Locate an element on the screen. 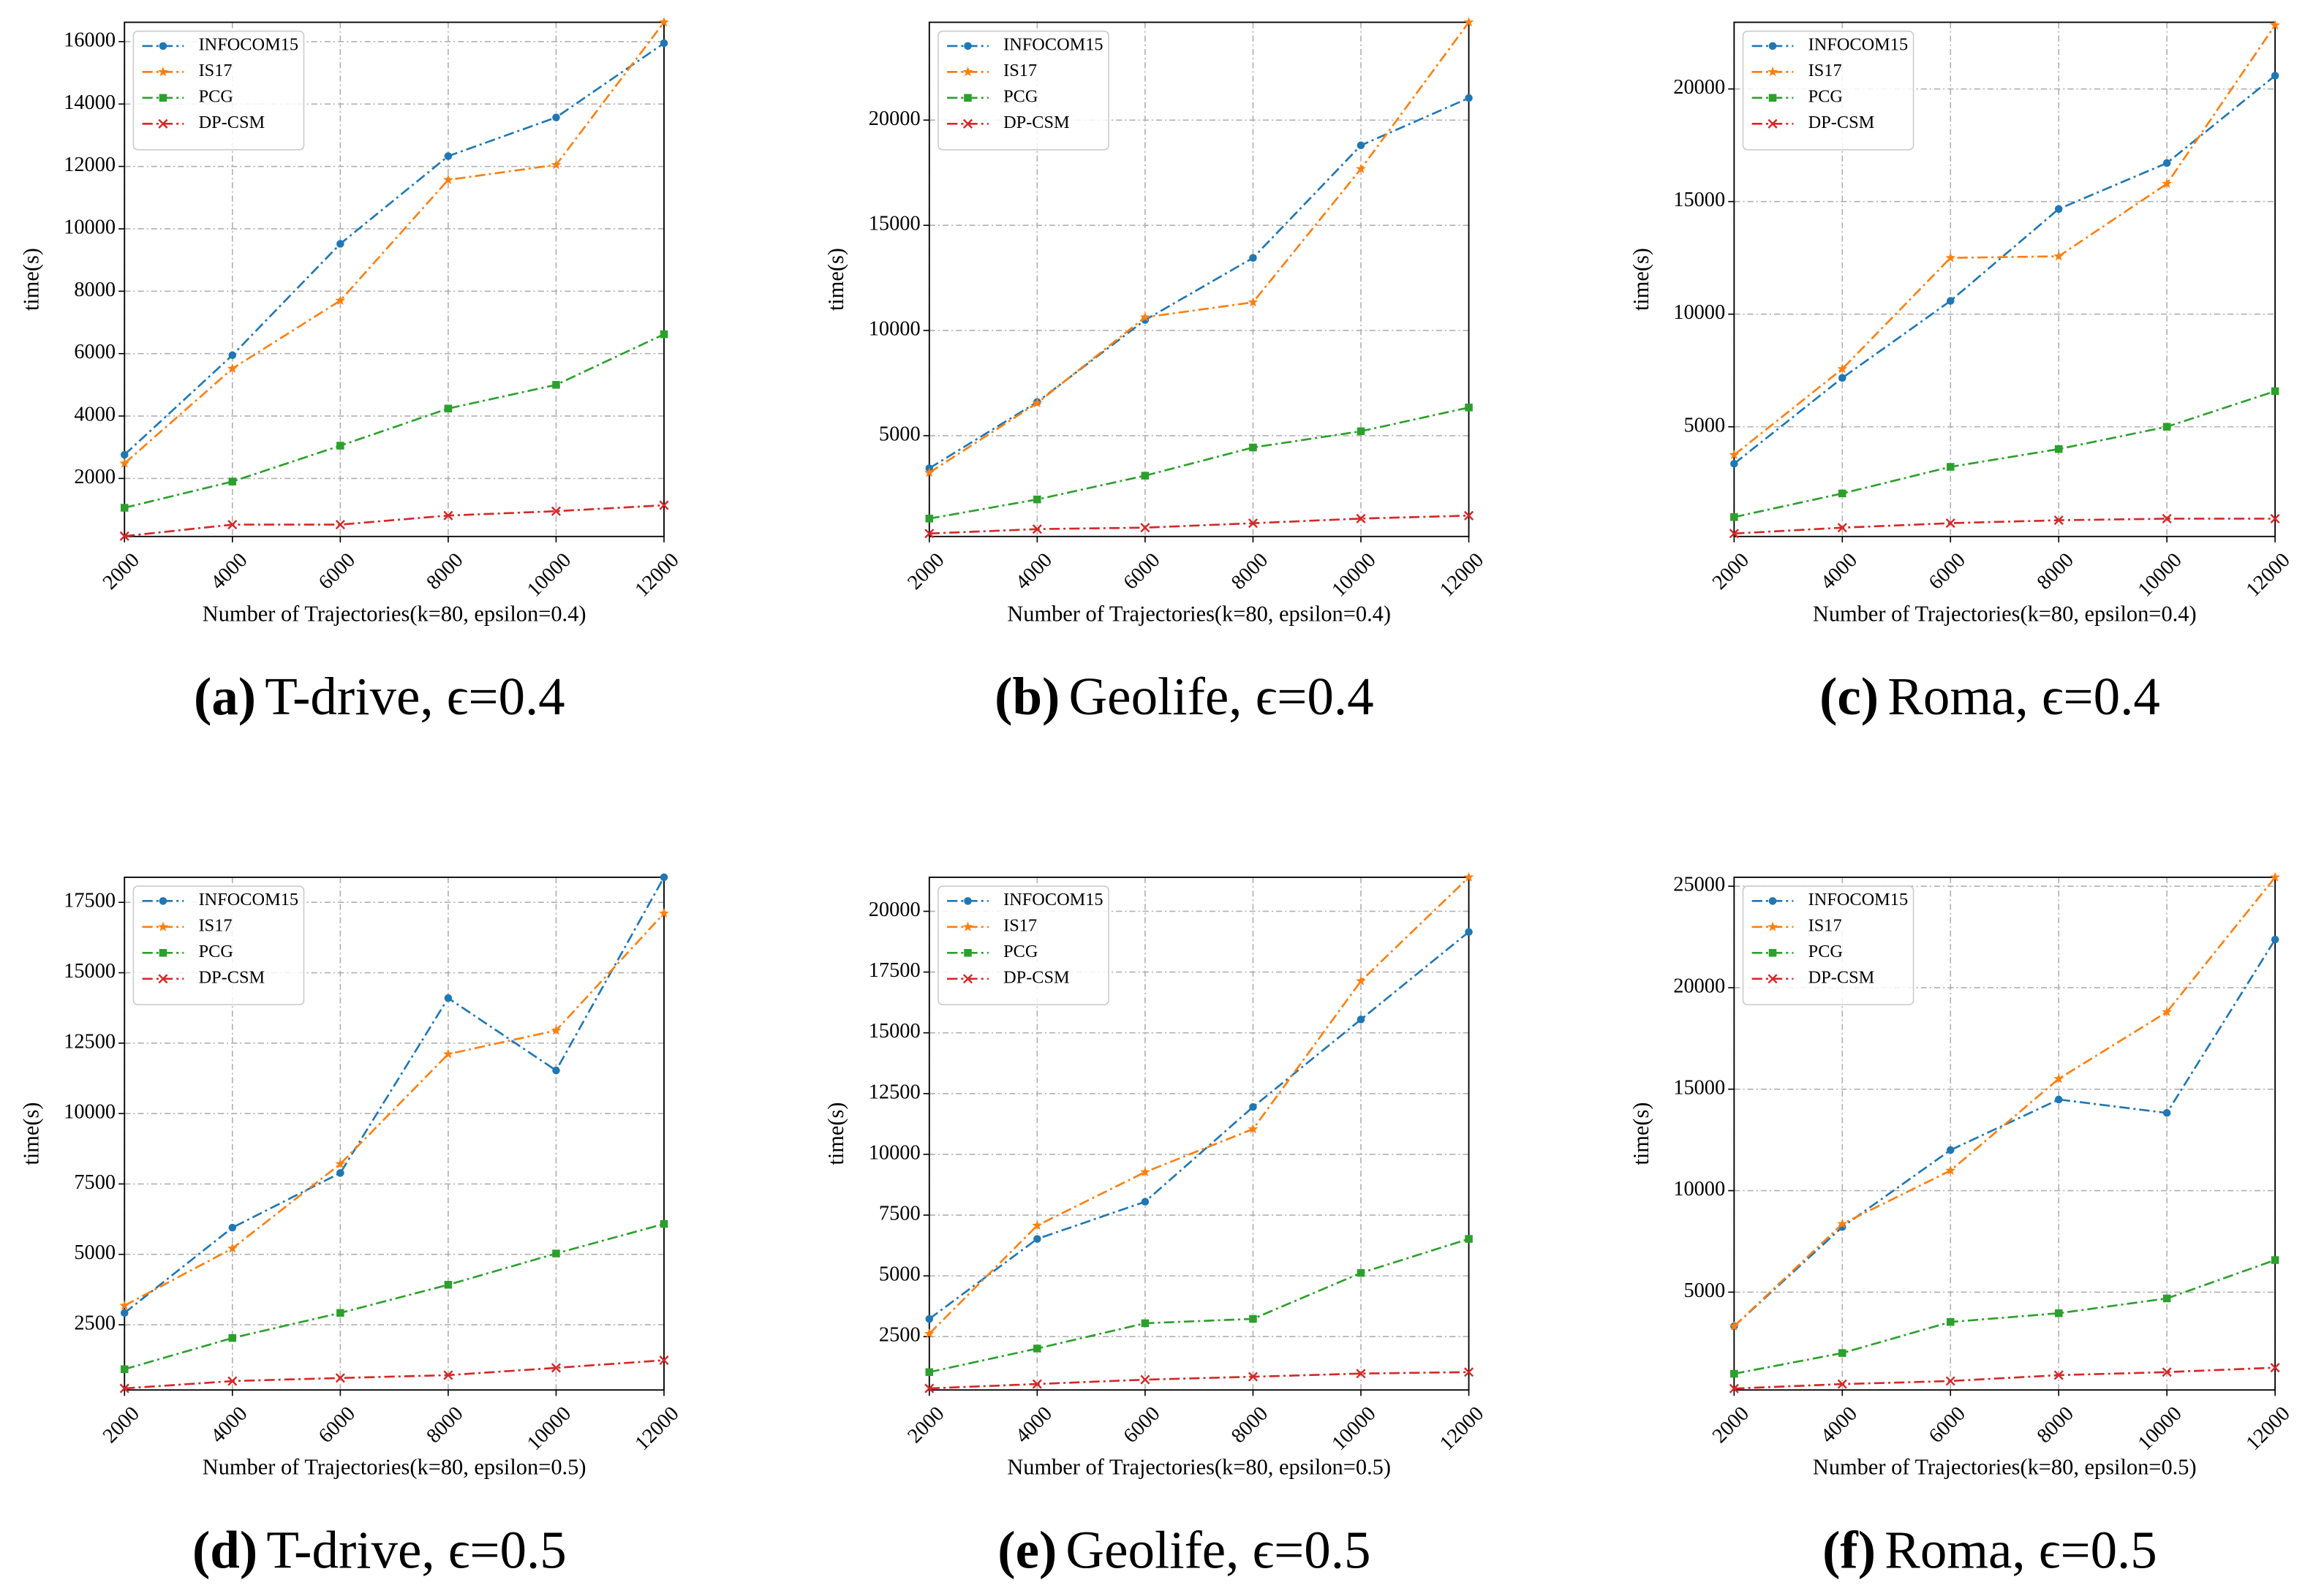 The image size is (2324, 1596). caption-text: T-drive, ϵ=0.5 is located at coordinates (416, 1550).